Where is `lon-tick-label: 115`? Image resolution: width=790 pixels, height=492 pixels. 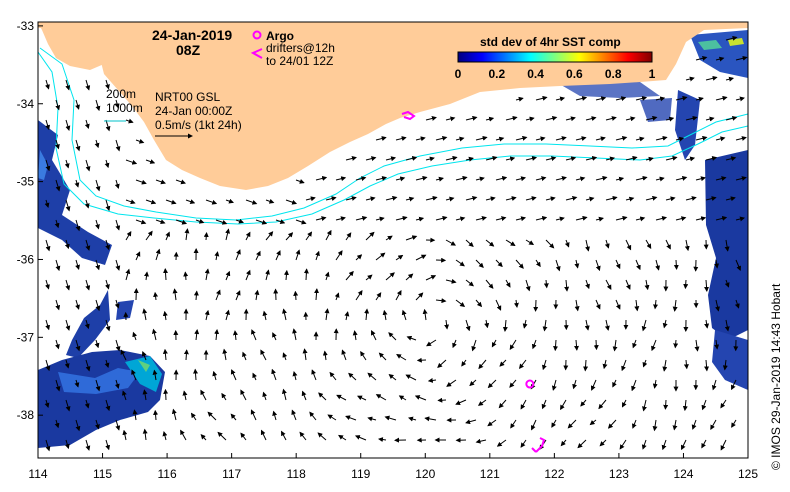
lon-tick-label: 115 is located at coordinates (102, 474).